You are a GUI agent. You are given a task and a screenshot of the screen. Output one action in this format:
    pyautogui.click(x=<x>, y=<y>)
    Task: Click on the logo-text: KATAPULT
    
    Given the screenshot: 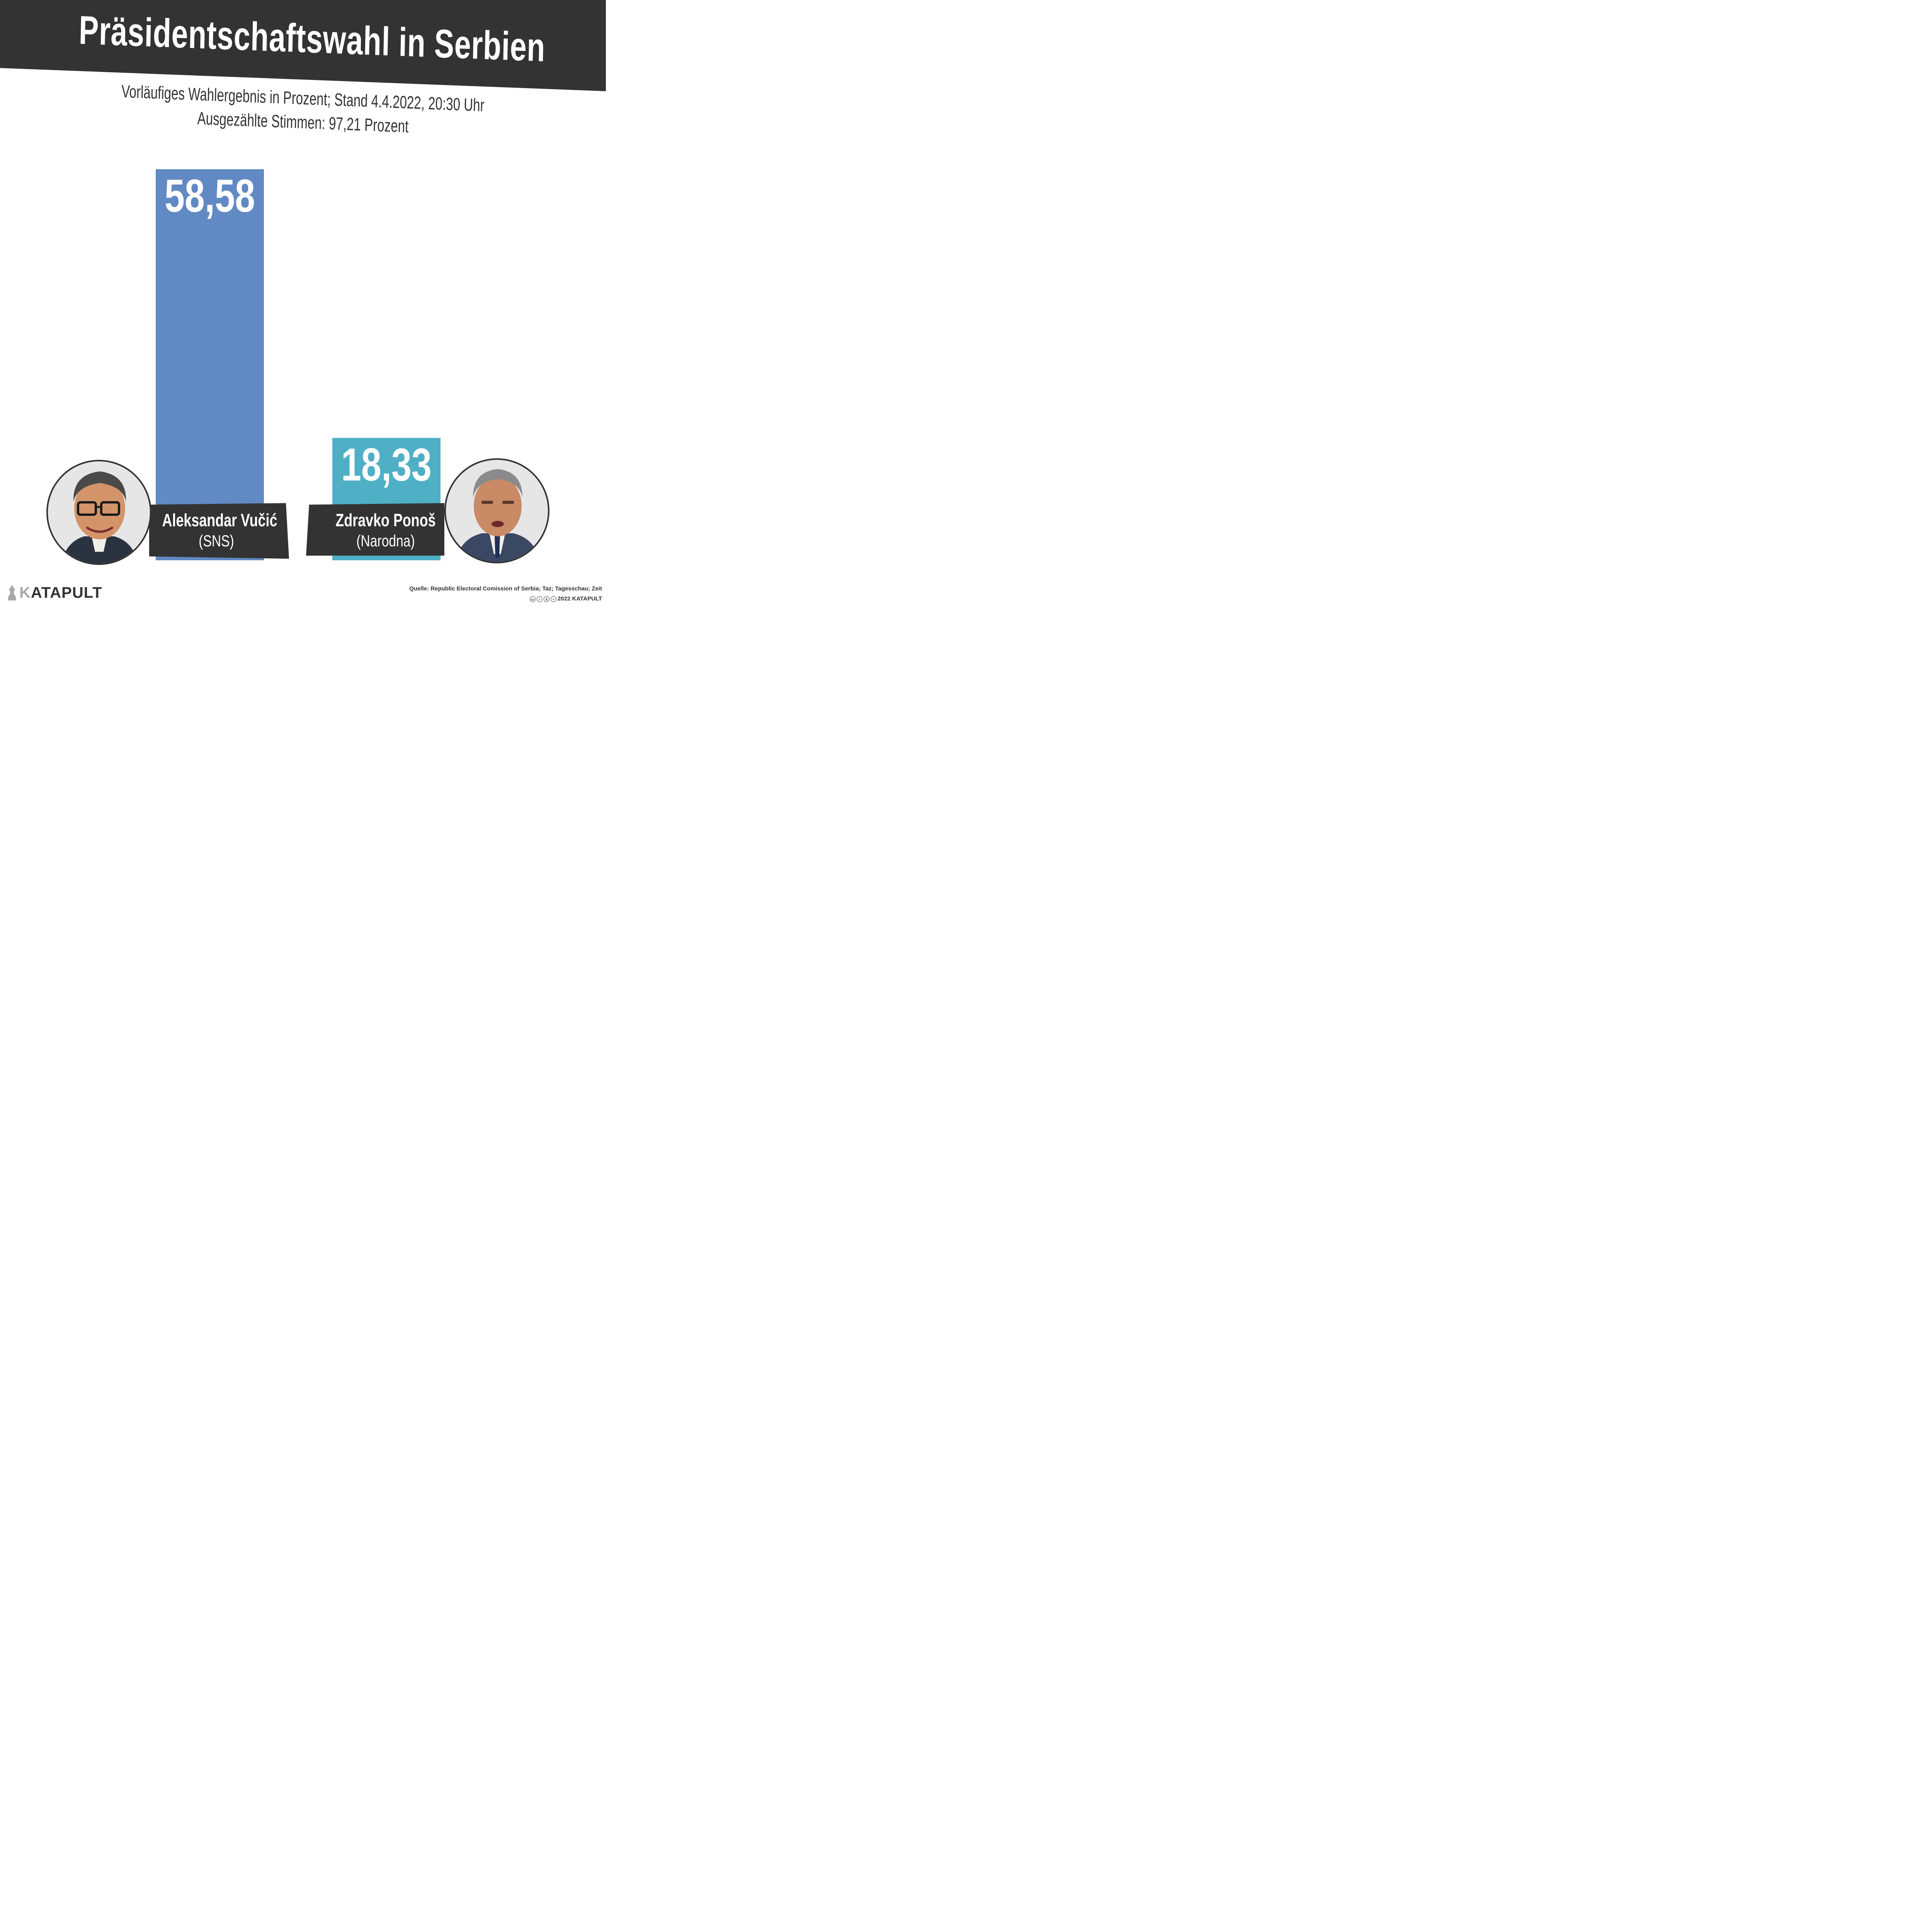 What is the action you would take?
    pyautogui.click(x=61, y=592)
    